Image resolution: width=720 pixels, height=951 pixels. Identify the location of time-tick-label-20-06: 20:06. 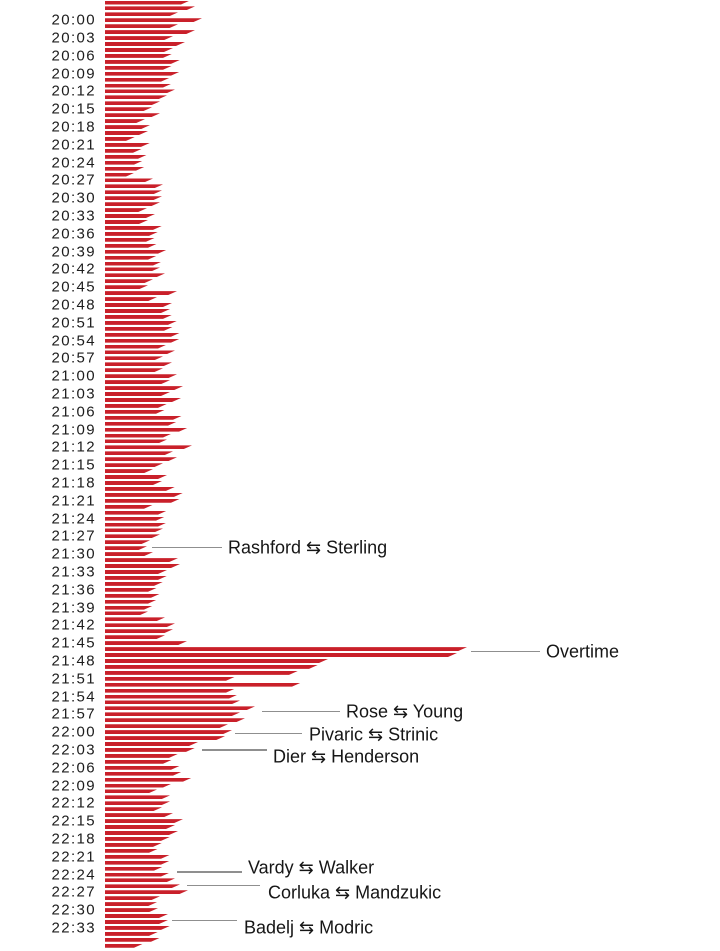
(73, 56).